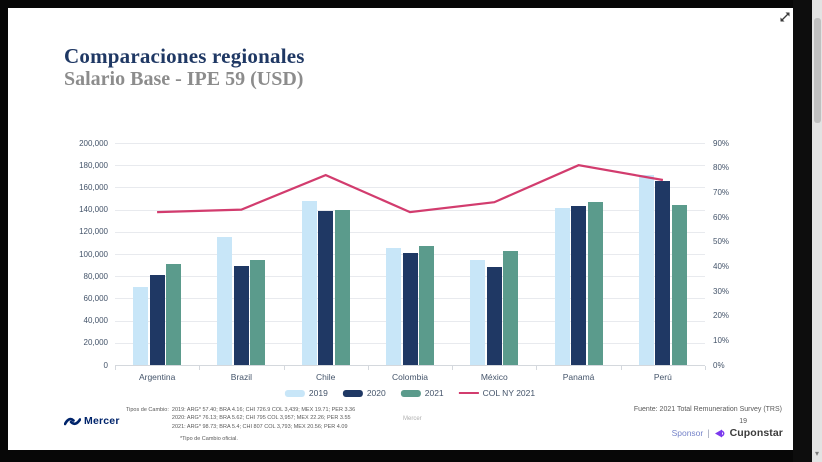 The image size is (822, 462). What do you see at coordinates (342, 287) in the screenshot?
I see `bar-2021-Chile` at bounding box center [342, 287].